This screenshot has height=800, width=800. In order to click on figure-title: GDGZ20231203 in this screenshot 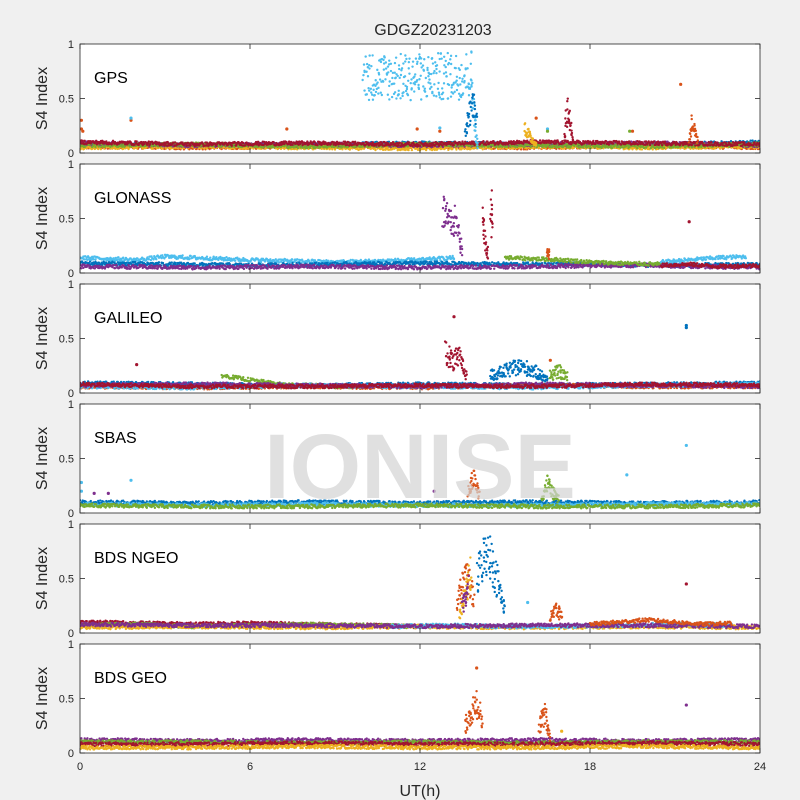, I will do `click(433, 30)`.